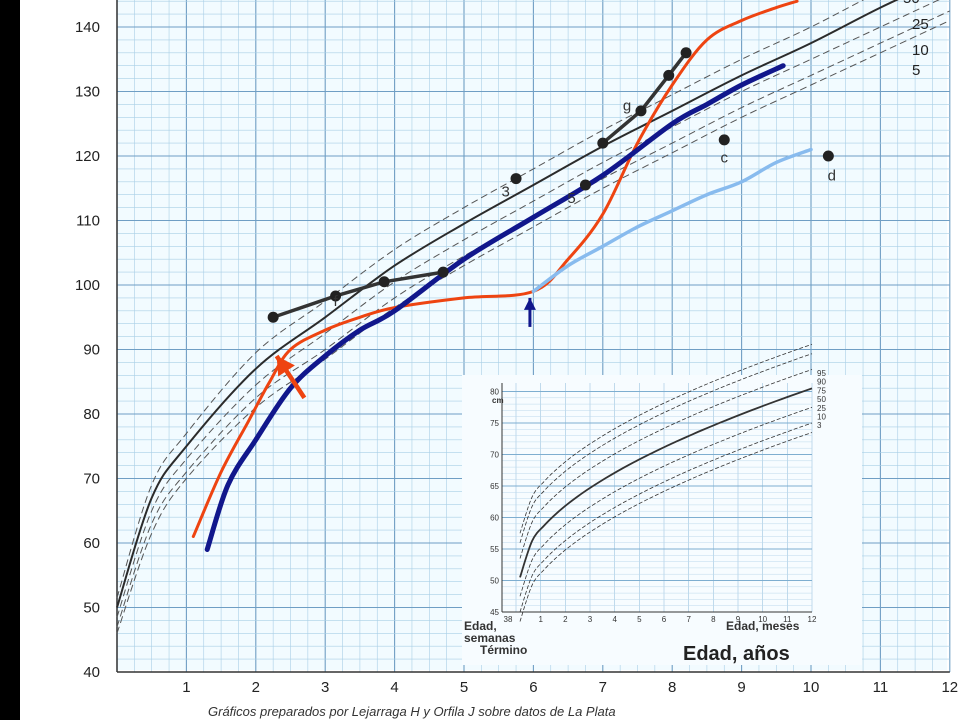  I want to click on percentile-label: 10, so click(920, 50).